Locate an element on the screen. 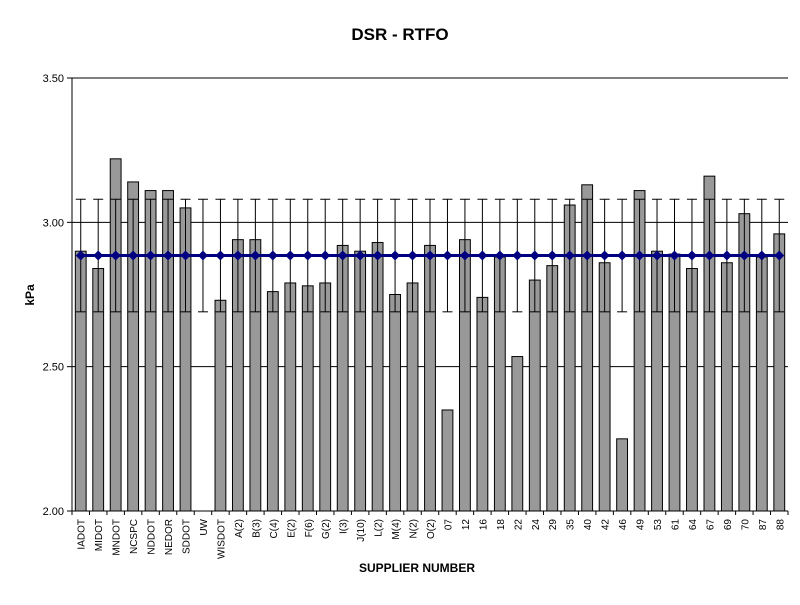  y-tick-label: 3.50 is located at coordinates (53, 79).